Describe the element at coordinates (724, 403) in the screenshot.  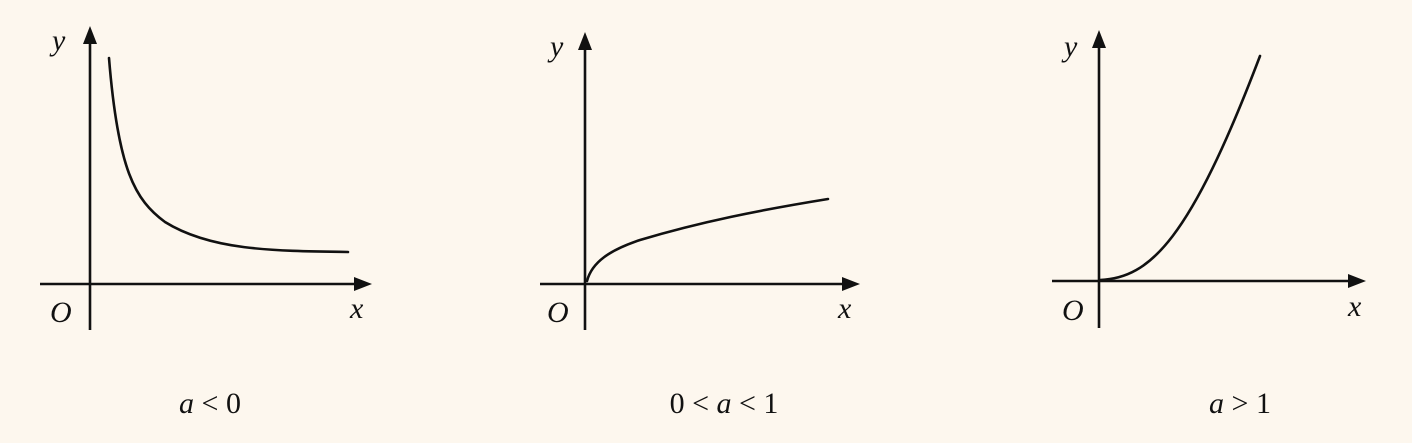
I see `panel-caption: 0 < a < 1` at that location.